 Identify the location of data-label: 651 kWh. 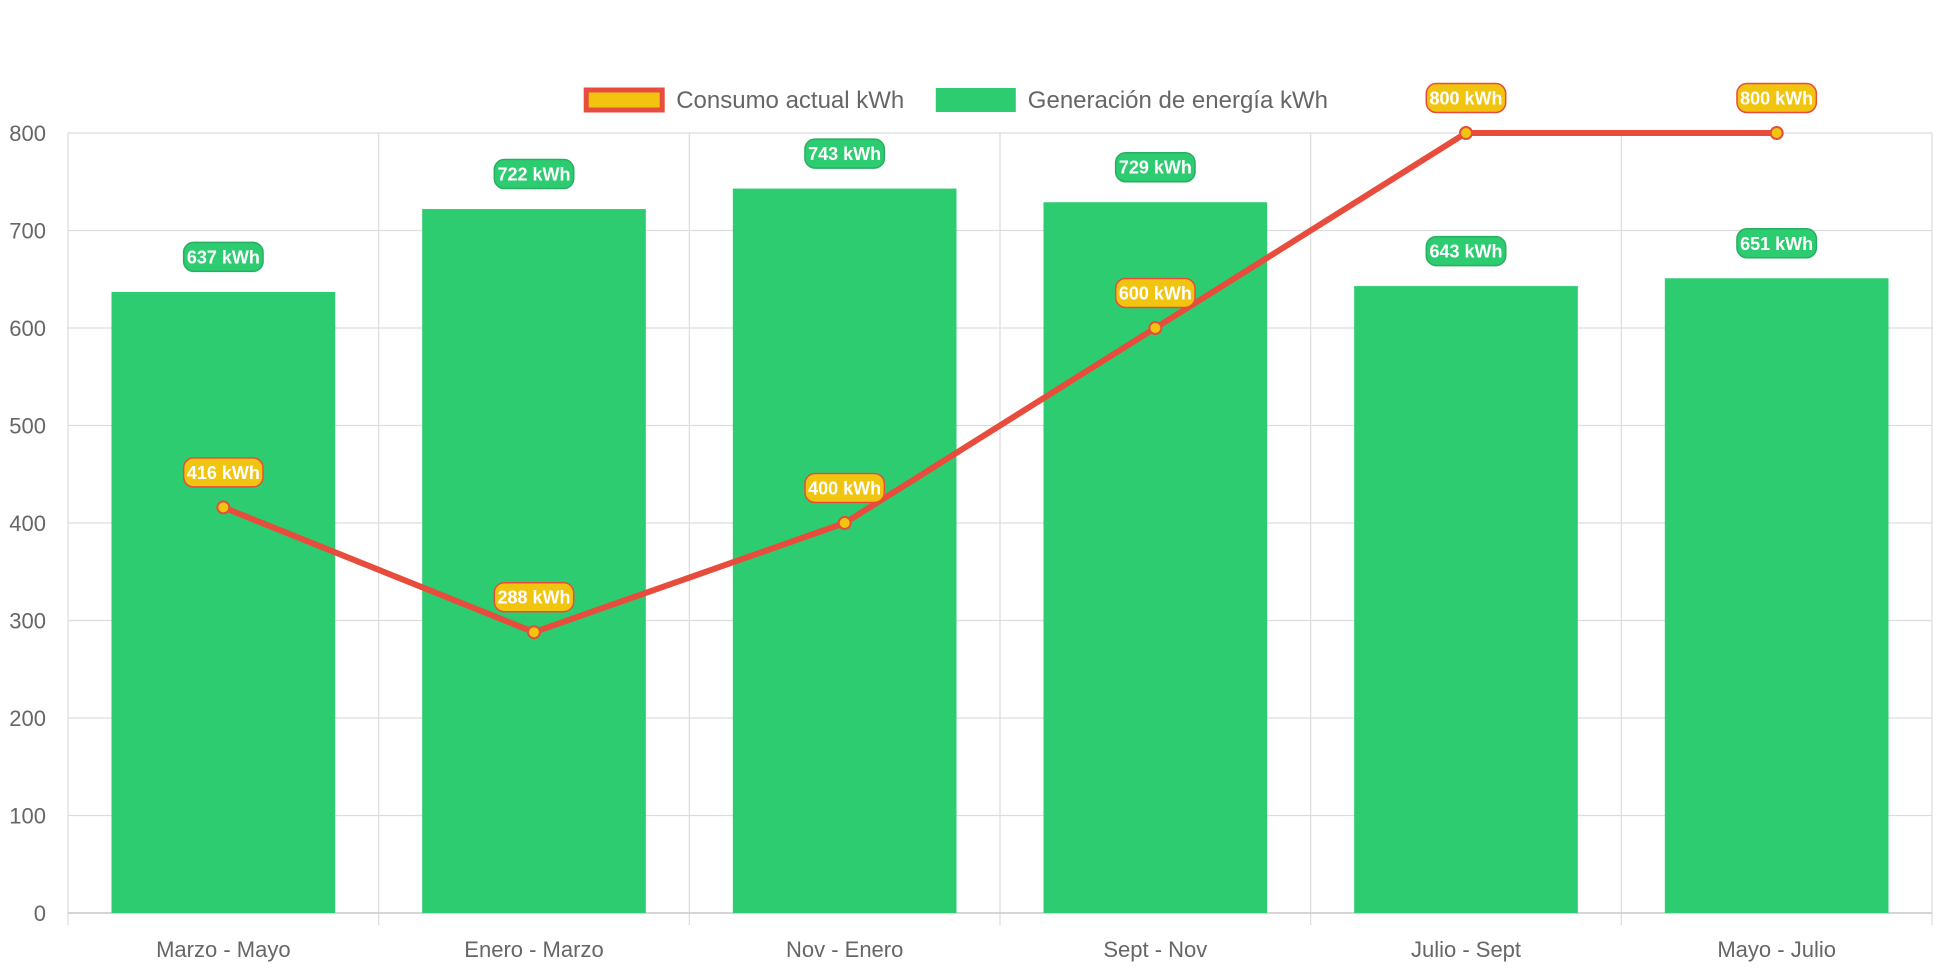
(1776, 244).